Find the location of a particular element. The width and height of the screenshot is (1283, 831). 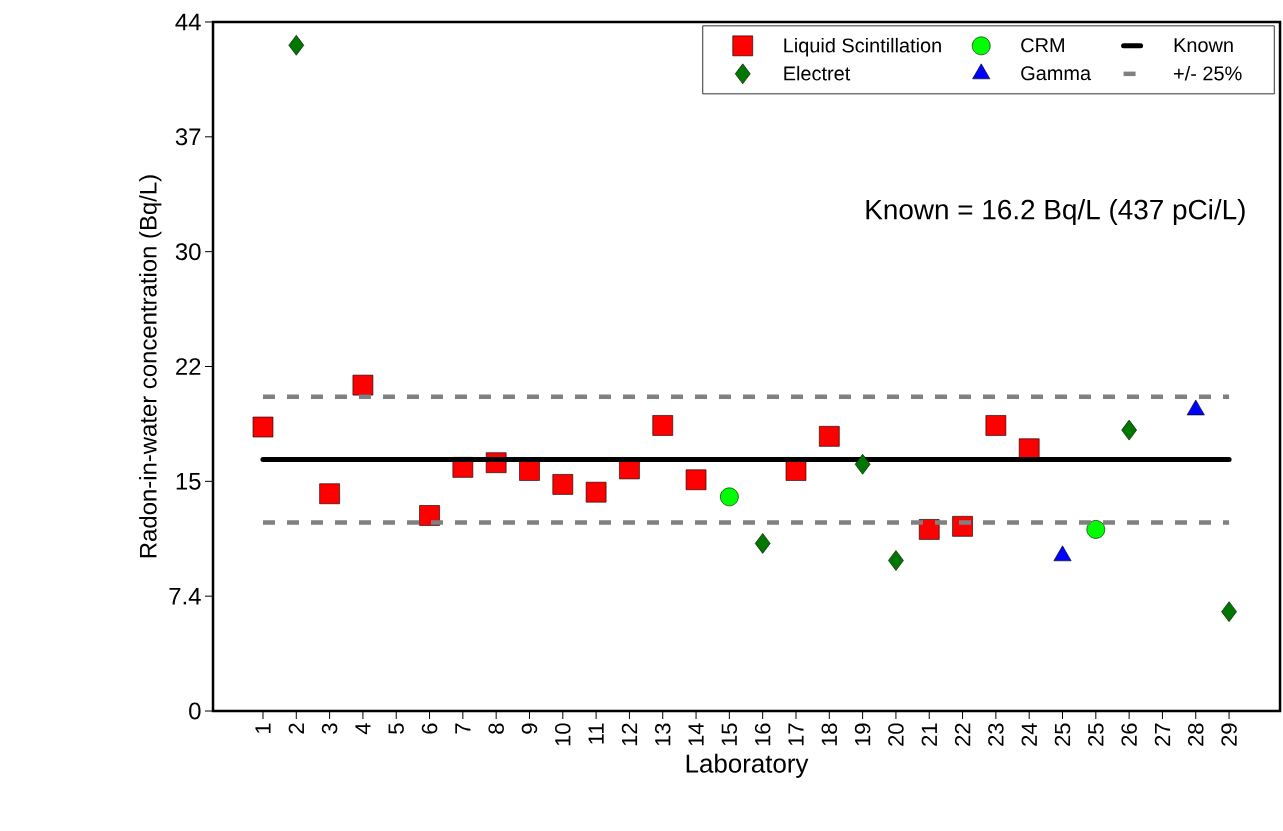

legend-label: Electret is located at coordinates (817, 73).